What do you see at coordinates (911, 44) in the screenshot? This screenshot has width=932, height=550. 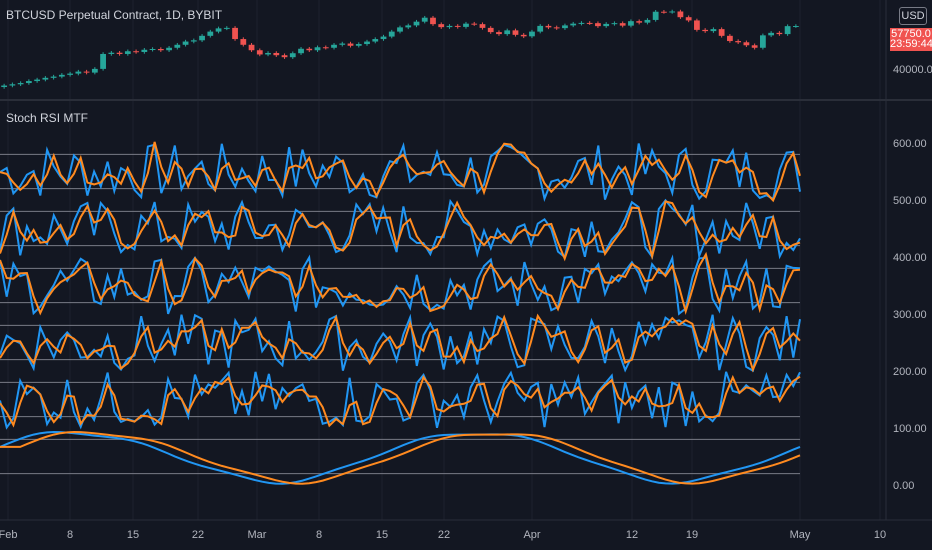 I see `bar-countdown: 23:59:44` at bounding box center [911, 44].